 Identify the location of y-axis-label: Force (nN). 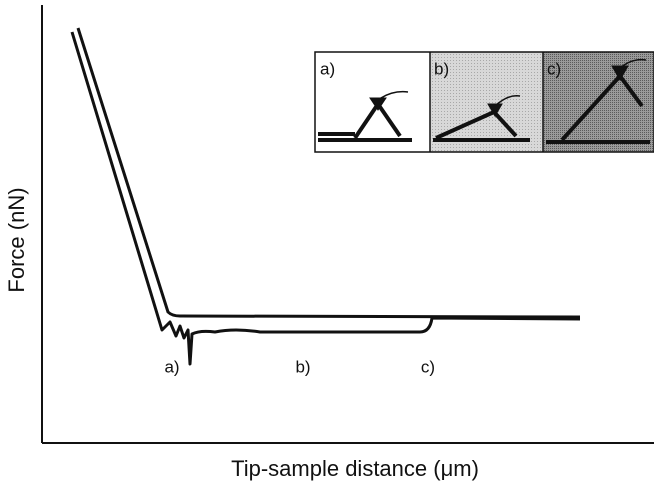
(16, 239).